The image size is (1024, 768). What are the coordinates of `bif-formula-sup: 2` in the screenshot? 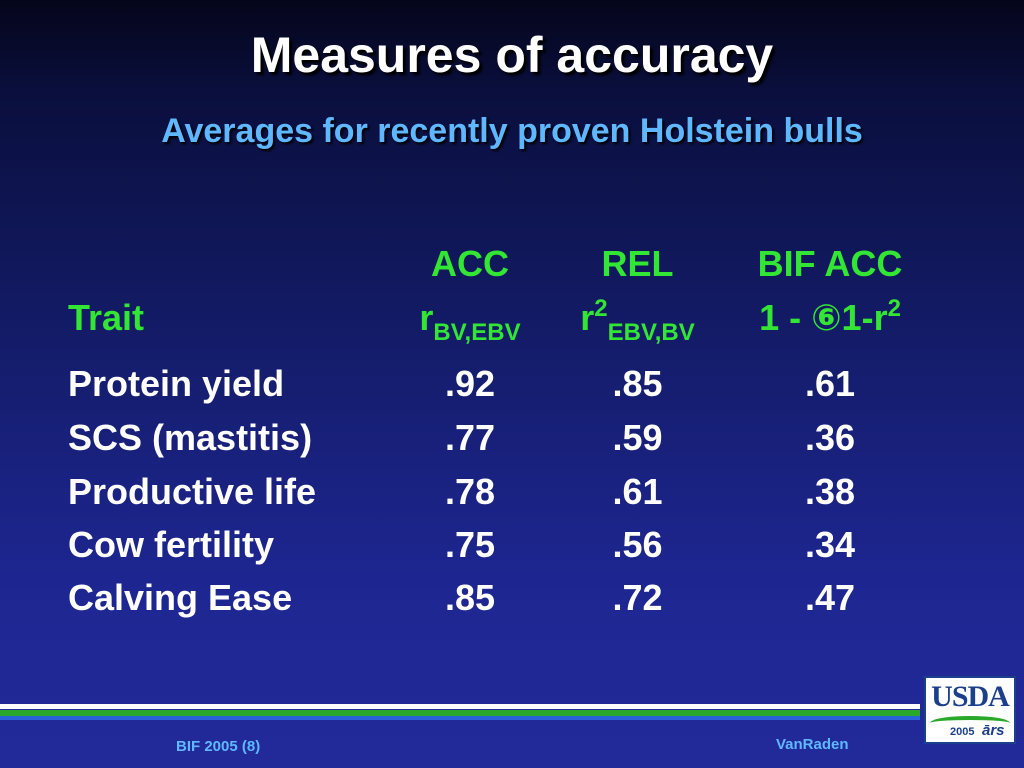 It's located at (894, 308).